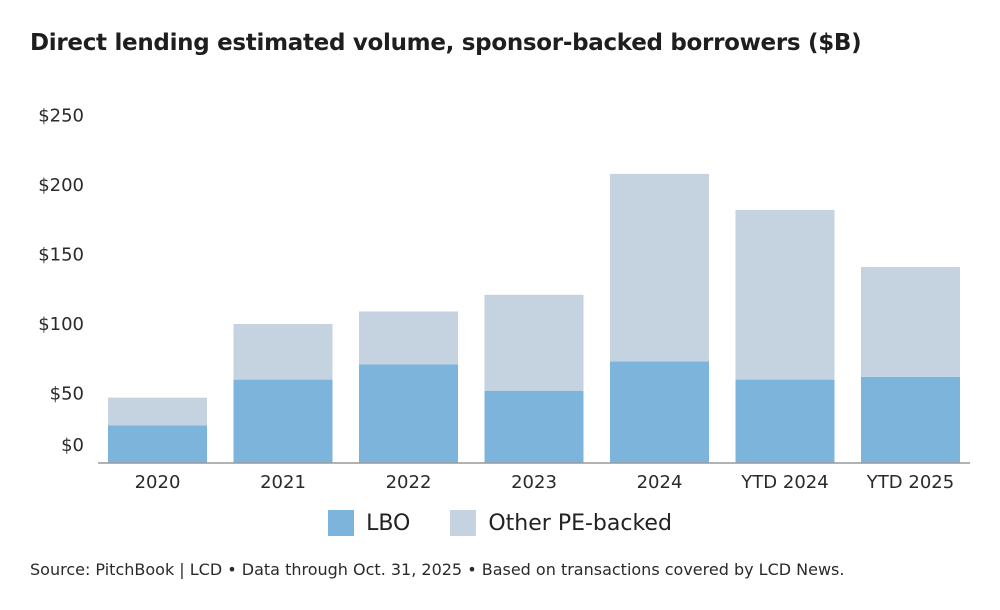 This screenshot has height=610, width=1000. I want to click on bar-other-pe-backed-2021, so click(283, 352).